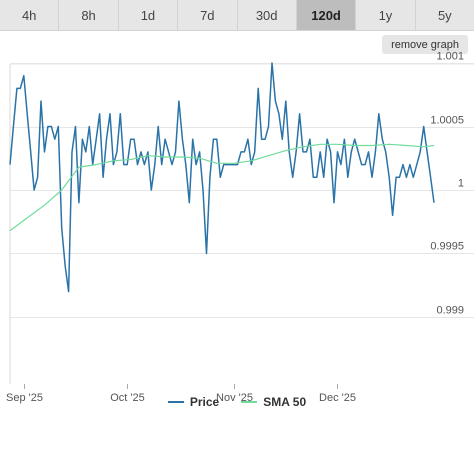 The width and height of the screenshot is (474, 455). Describe the element at coordinates (461, 184) in the screenshot. I see `y-tick-label: 1` at that location.